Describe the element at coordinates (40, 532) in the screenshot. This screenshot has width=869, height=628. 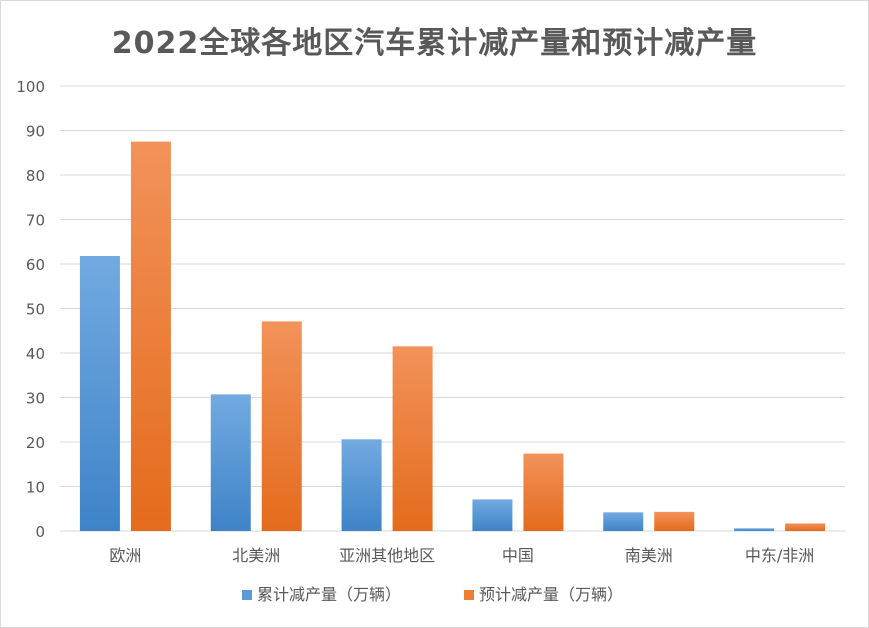
I see `y-tick-label: 0` at that location.